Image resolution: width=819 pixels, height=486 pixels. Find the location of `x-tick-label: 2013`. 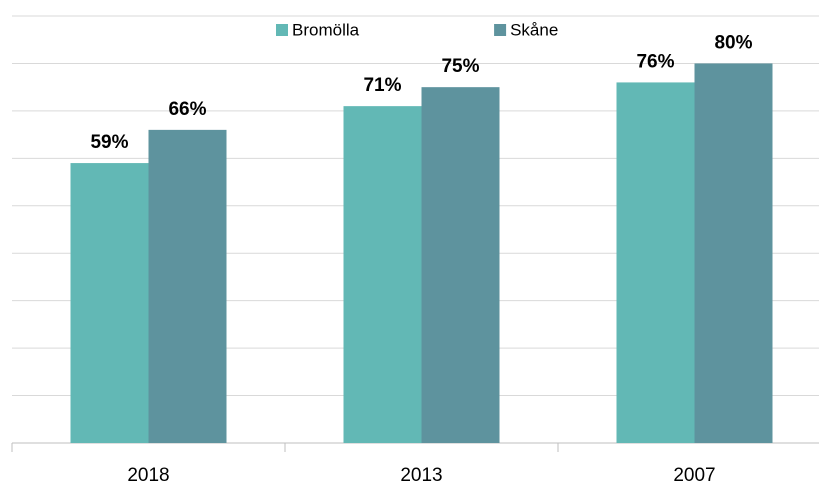

x-tick-label: 2013 is located at coordinates (421, 475).